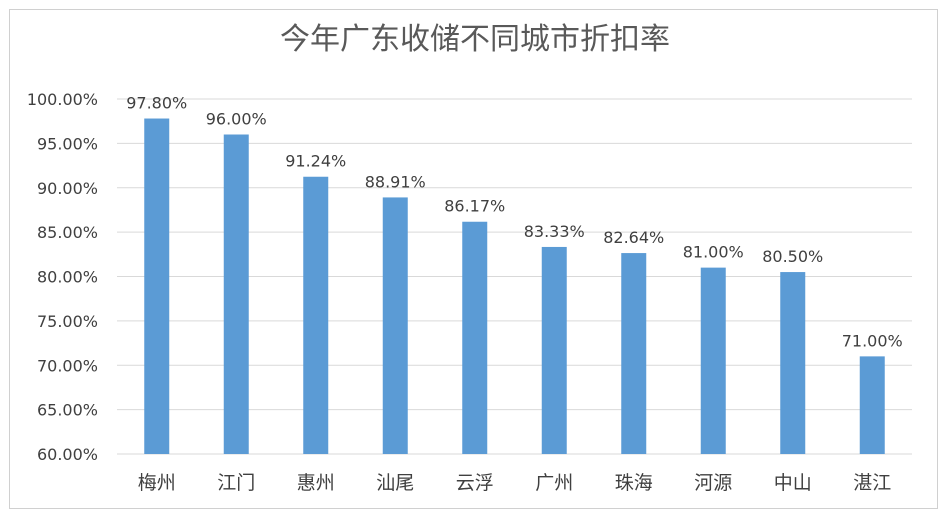 This screenshot has height=521, width=950. I want to click on y-tick-label: 95.00%, so click(67, 143).